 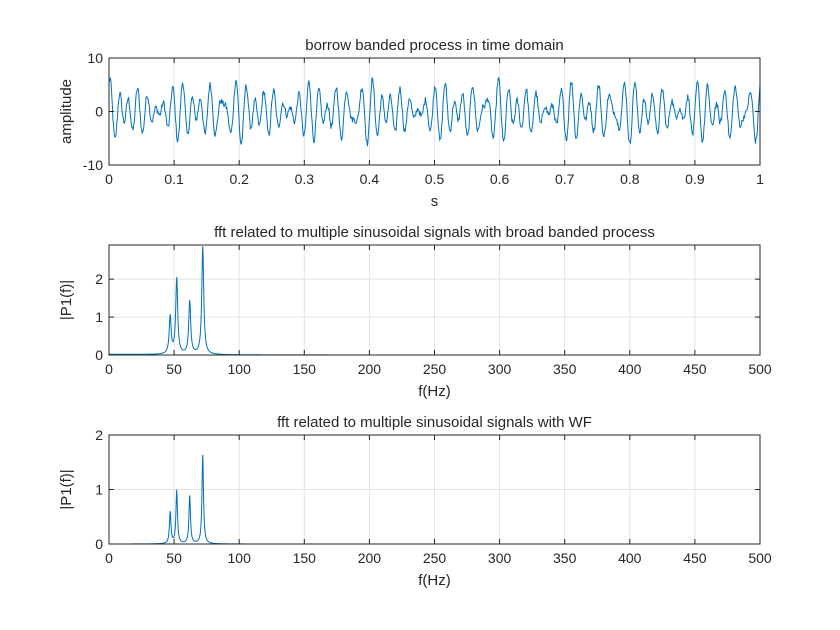 What do you see at coordinates (305, 179) in the screenshot?
I see `x-tick-label: 0.3` at bounding box center [305, 179].